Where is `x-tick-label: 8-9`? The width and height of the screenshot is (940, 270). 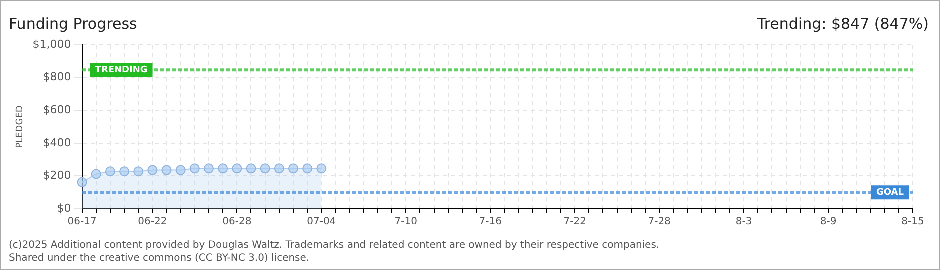 x-tick-label: 8-9 is located at coordinates (828, 222).